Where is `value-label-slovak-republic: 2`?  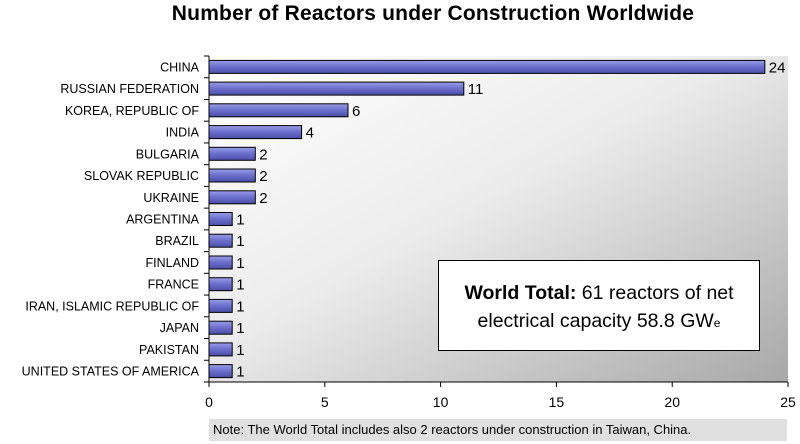
value-label-slovak-republic: 2 is located at coordinates (263, 176).